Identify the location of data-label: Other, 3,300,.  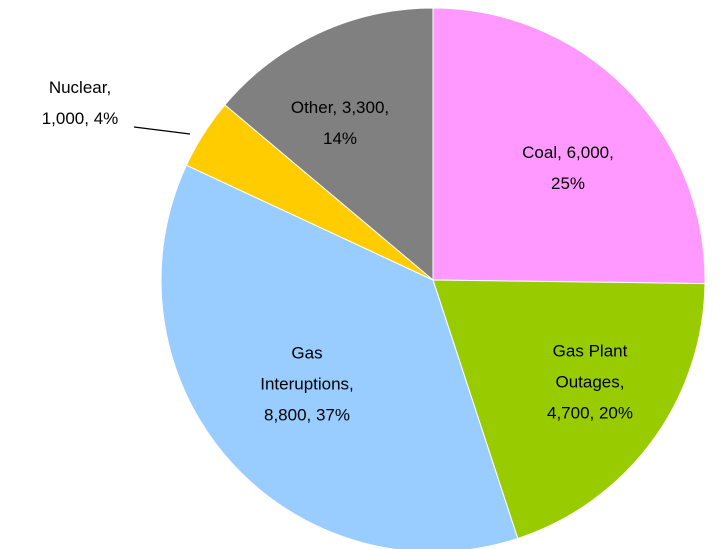
(340, 107).